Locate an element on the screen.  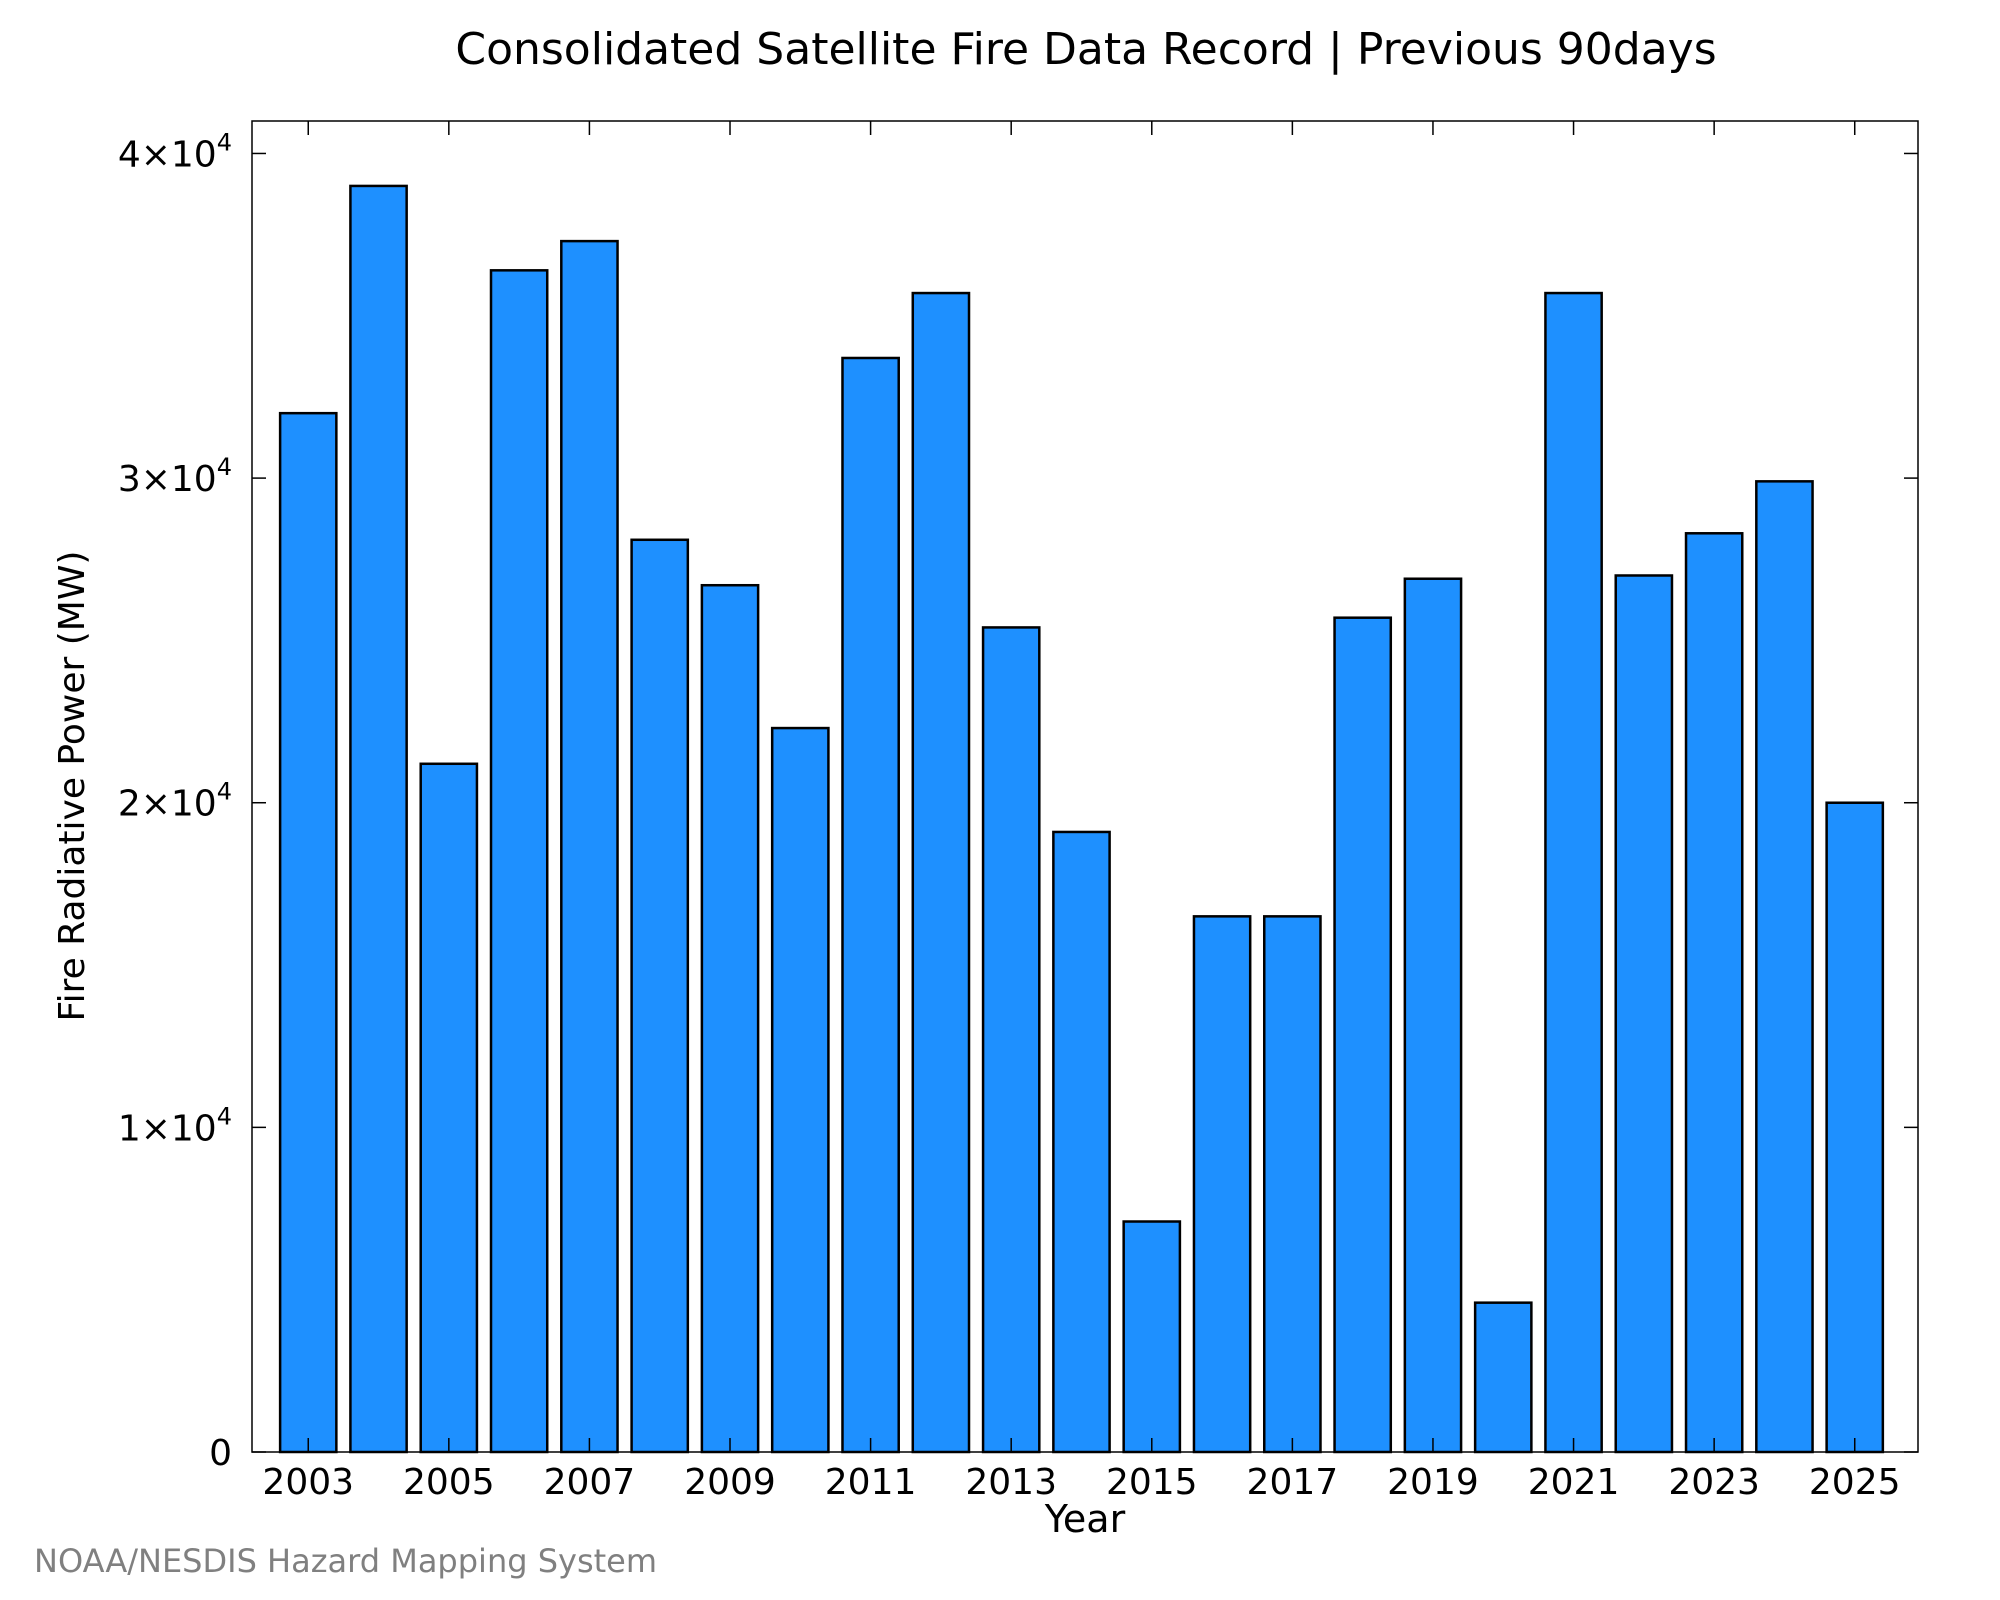
x-tick-label-2025: 2025 is located at coordinates (1855, 1482).